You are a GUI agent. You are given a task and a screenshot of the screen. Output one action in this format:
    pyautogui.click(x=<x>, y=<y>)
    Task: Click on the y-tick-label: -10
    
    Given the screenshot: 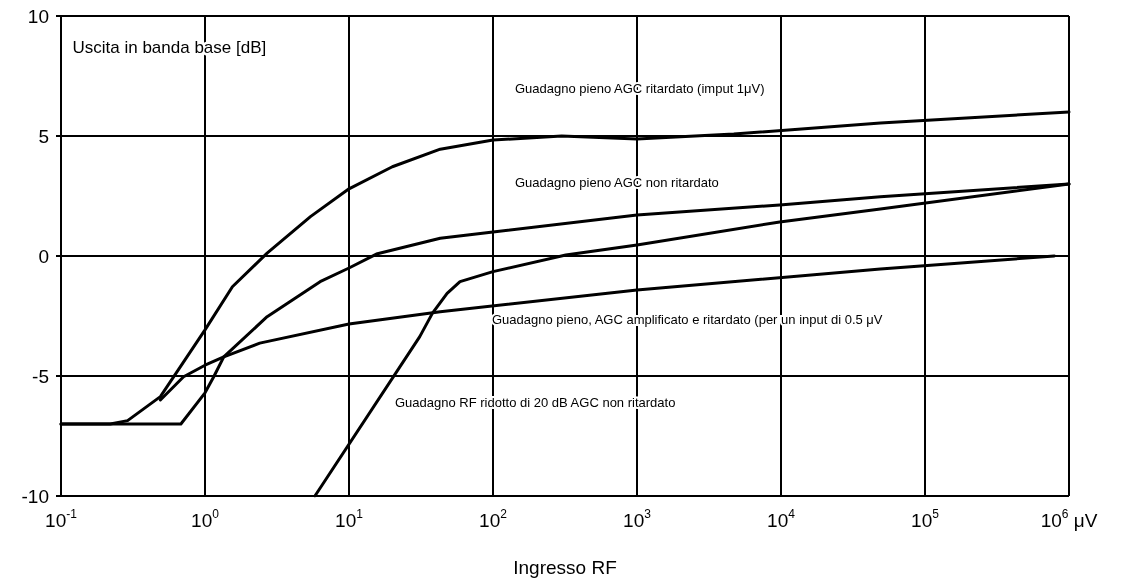 What is the action you would take?
    pyautogui.click(x=35, y=496)
    